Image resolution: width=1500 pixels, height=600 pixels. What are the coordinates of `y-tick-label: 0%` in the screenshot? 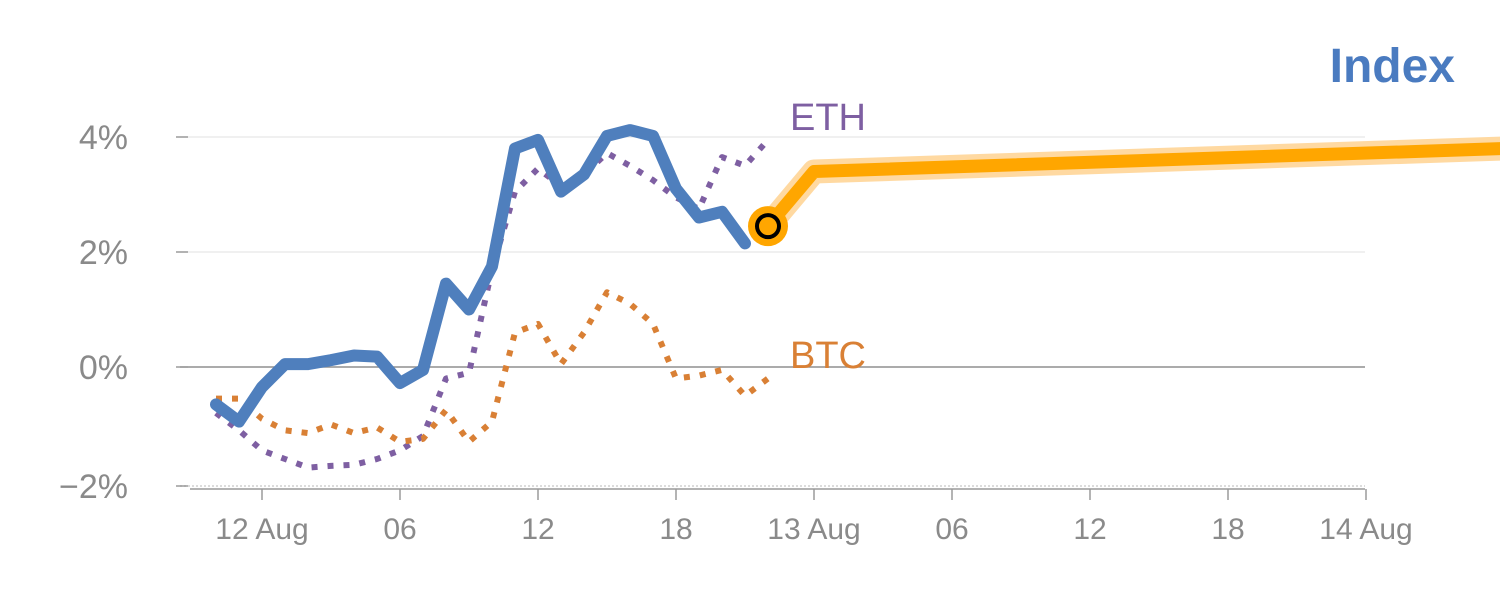 It's located at (103, 368).